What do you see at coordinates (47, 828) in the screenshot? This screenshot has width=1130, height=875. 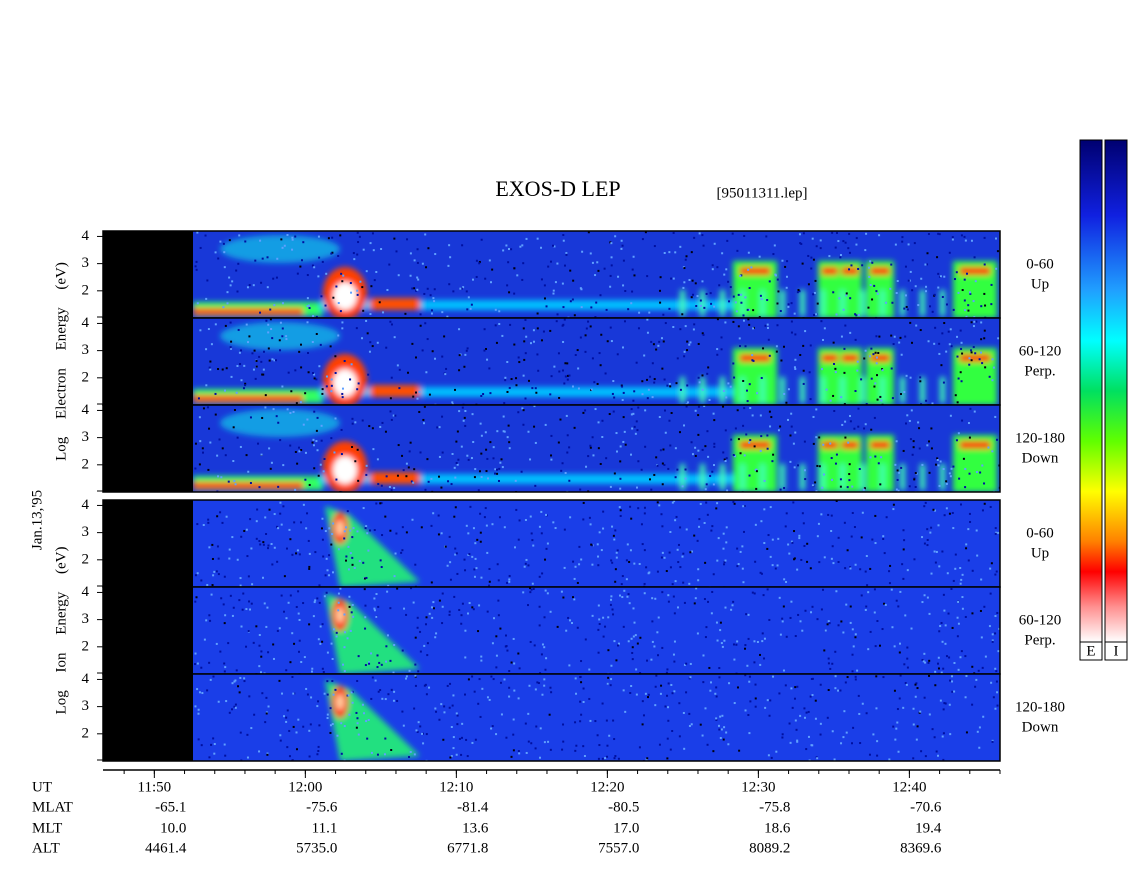 I see `ephemeris-label: MLT` at bounding box center [47, 828].